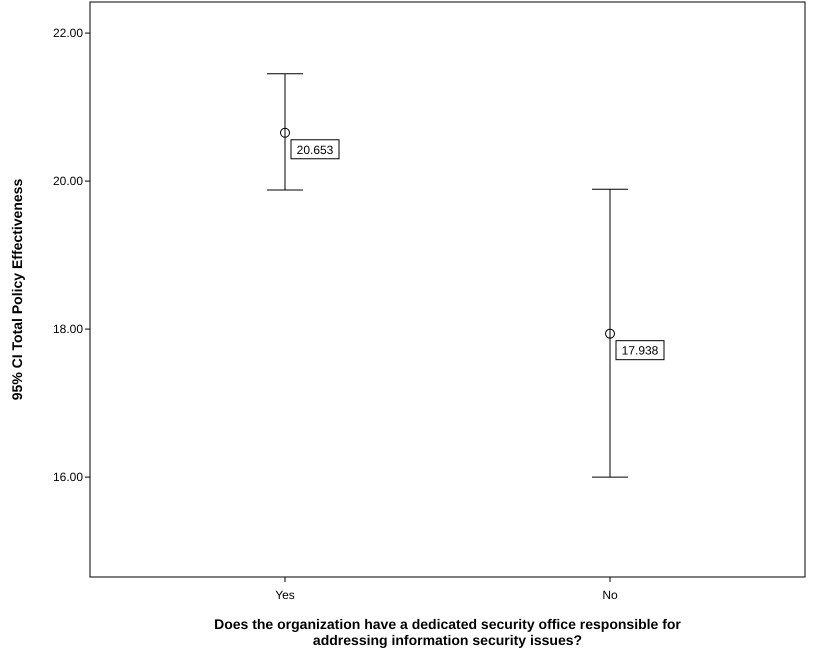  Describe the element at coordinates (68, 181) in the screenshot. I see `y-tick-label: 20.00` at that location.